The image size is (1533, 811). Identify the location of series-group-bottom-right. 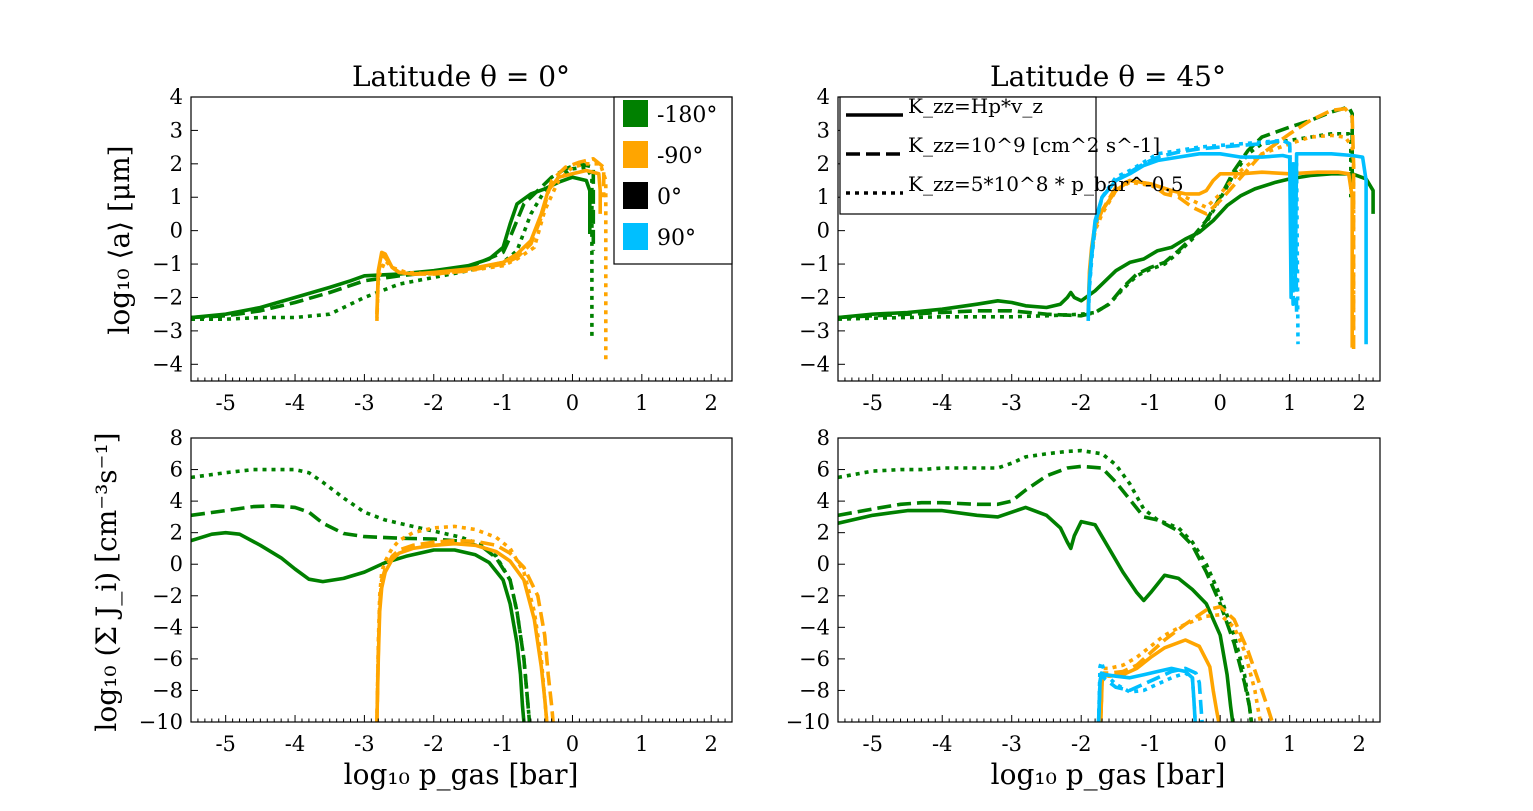
(1056, 585).